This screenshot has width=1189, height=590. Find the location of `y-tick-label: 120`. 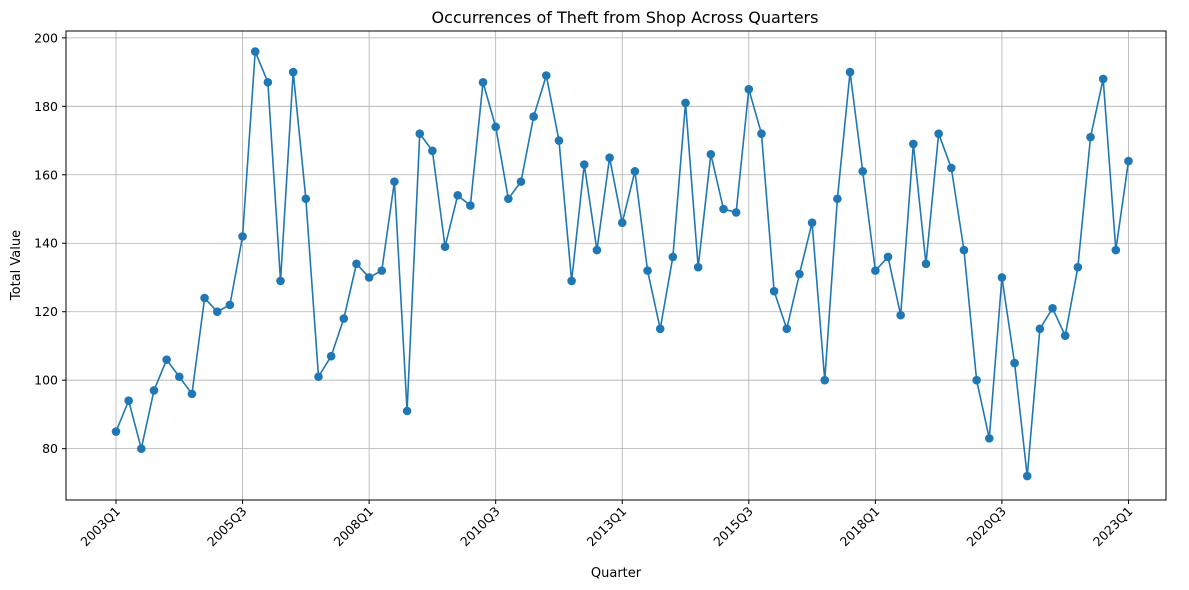

y-tick-label: 120 is located at coordinates (46, 311).